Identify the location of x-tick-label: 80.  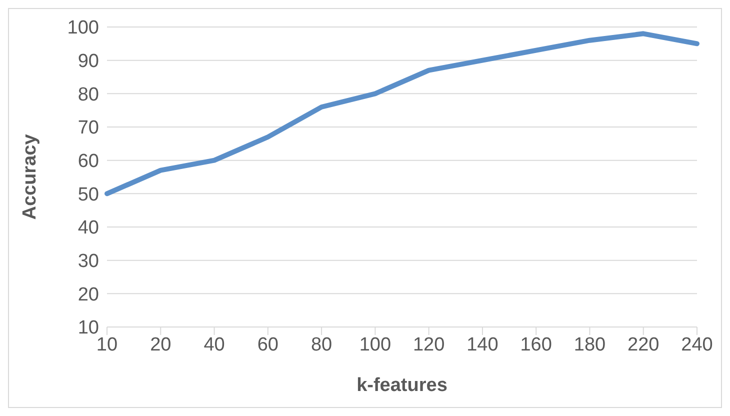
(321, 345).